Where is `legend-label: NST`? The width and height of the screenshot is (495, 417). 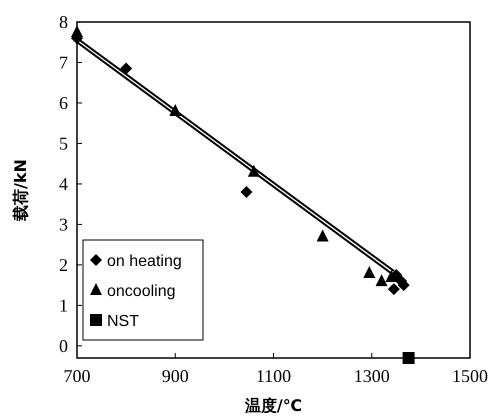
legend-label: NST is located at coordinates (123, 321).